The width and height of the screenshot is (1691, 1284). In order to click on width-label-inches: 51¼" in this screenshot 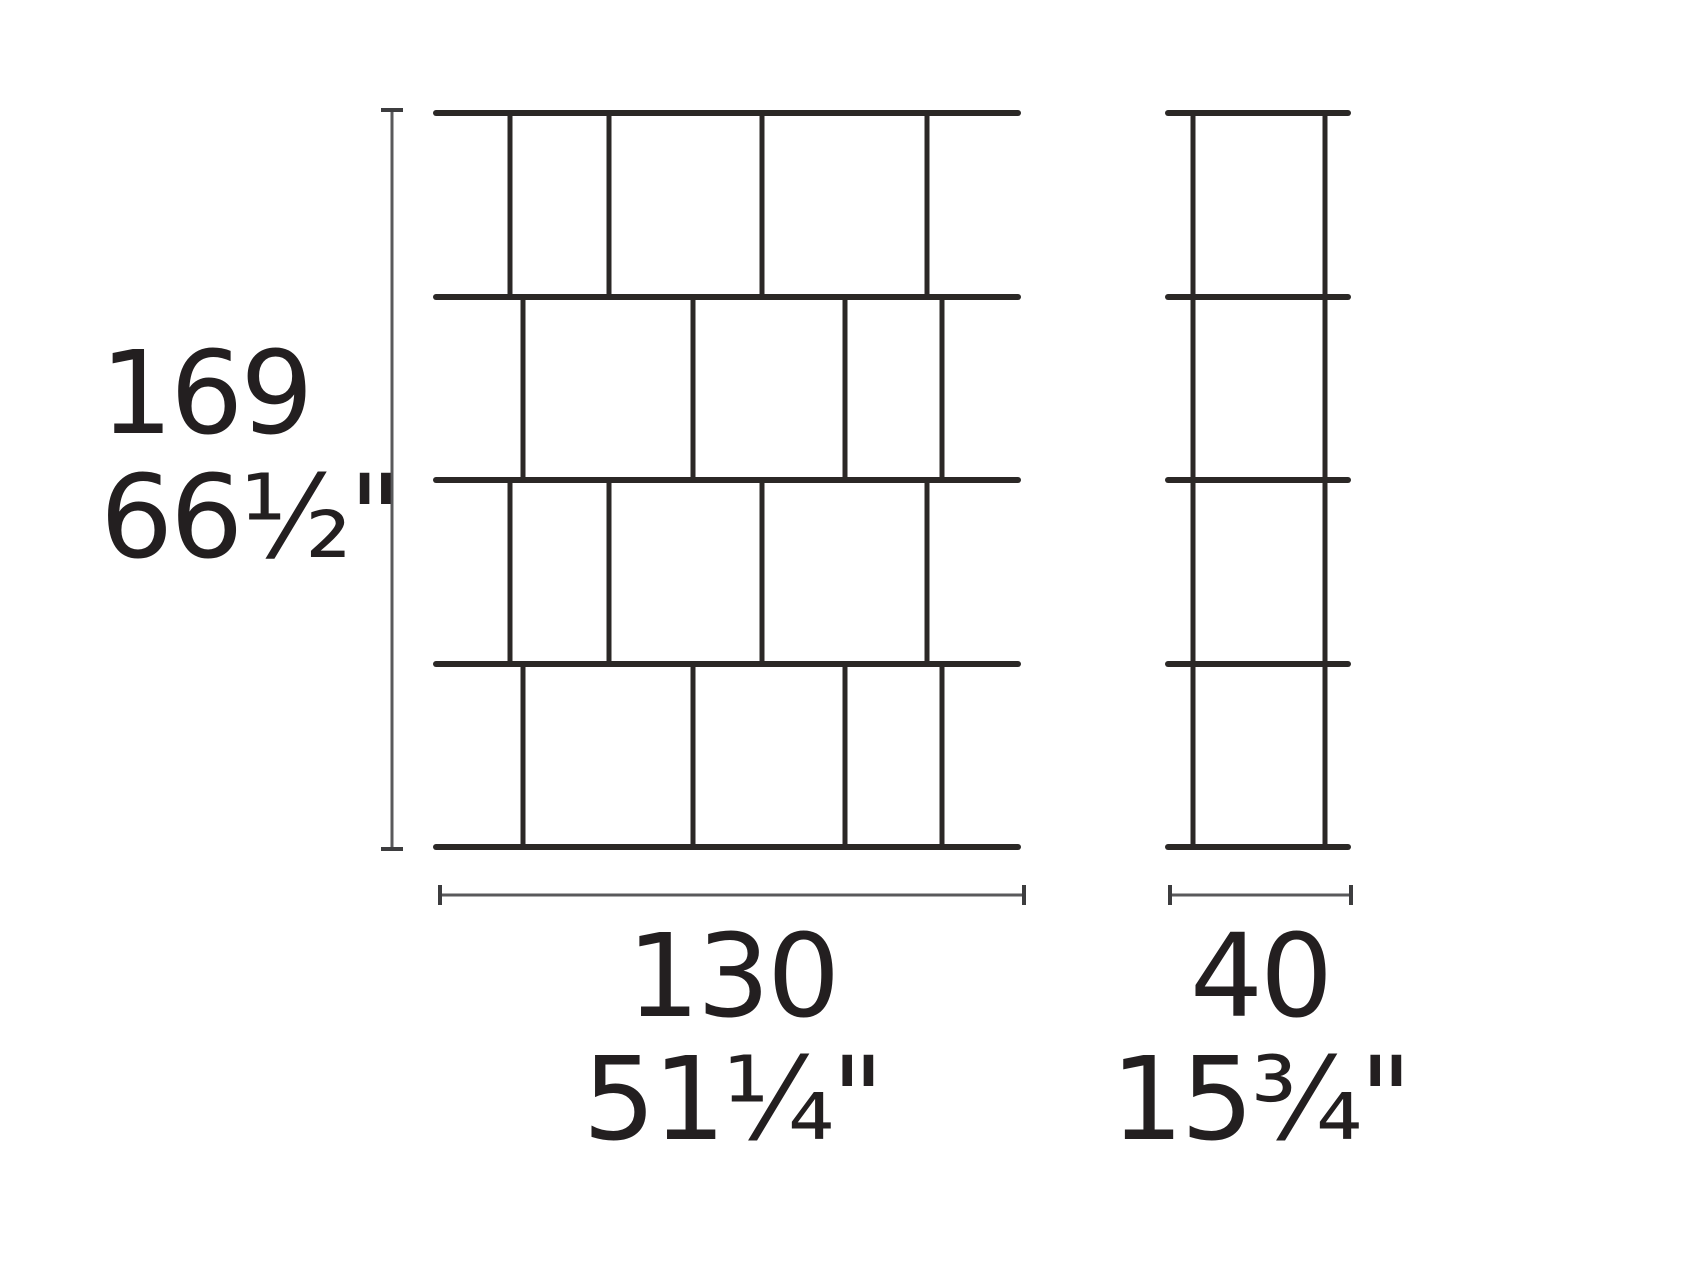, I will do `click(732, 1100)`.